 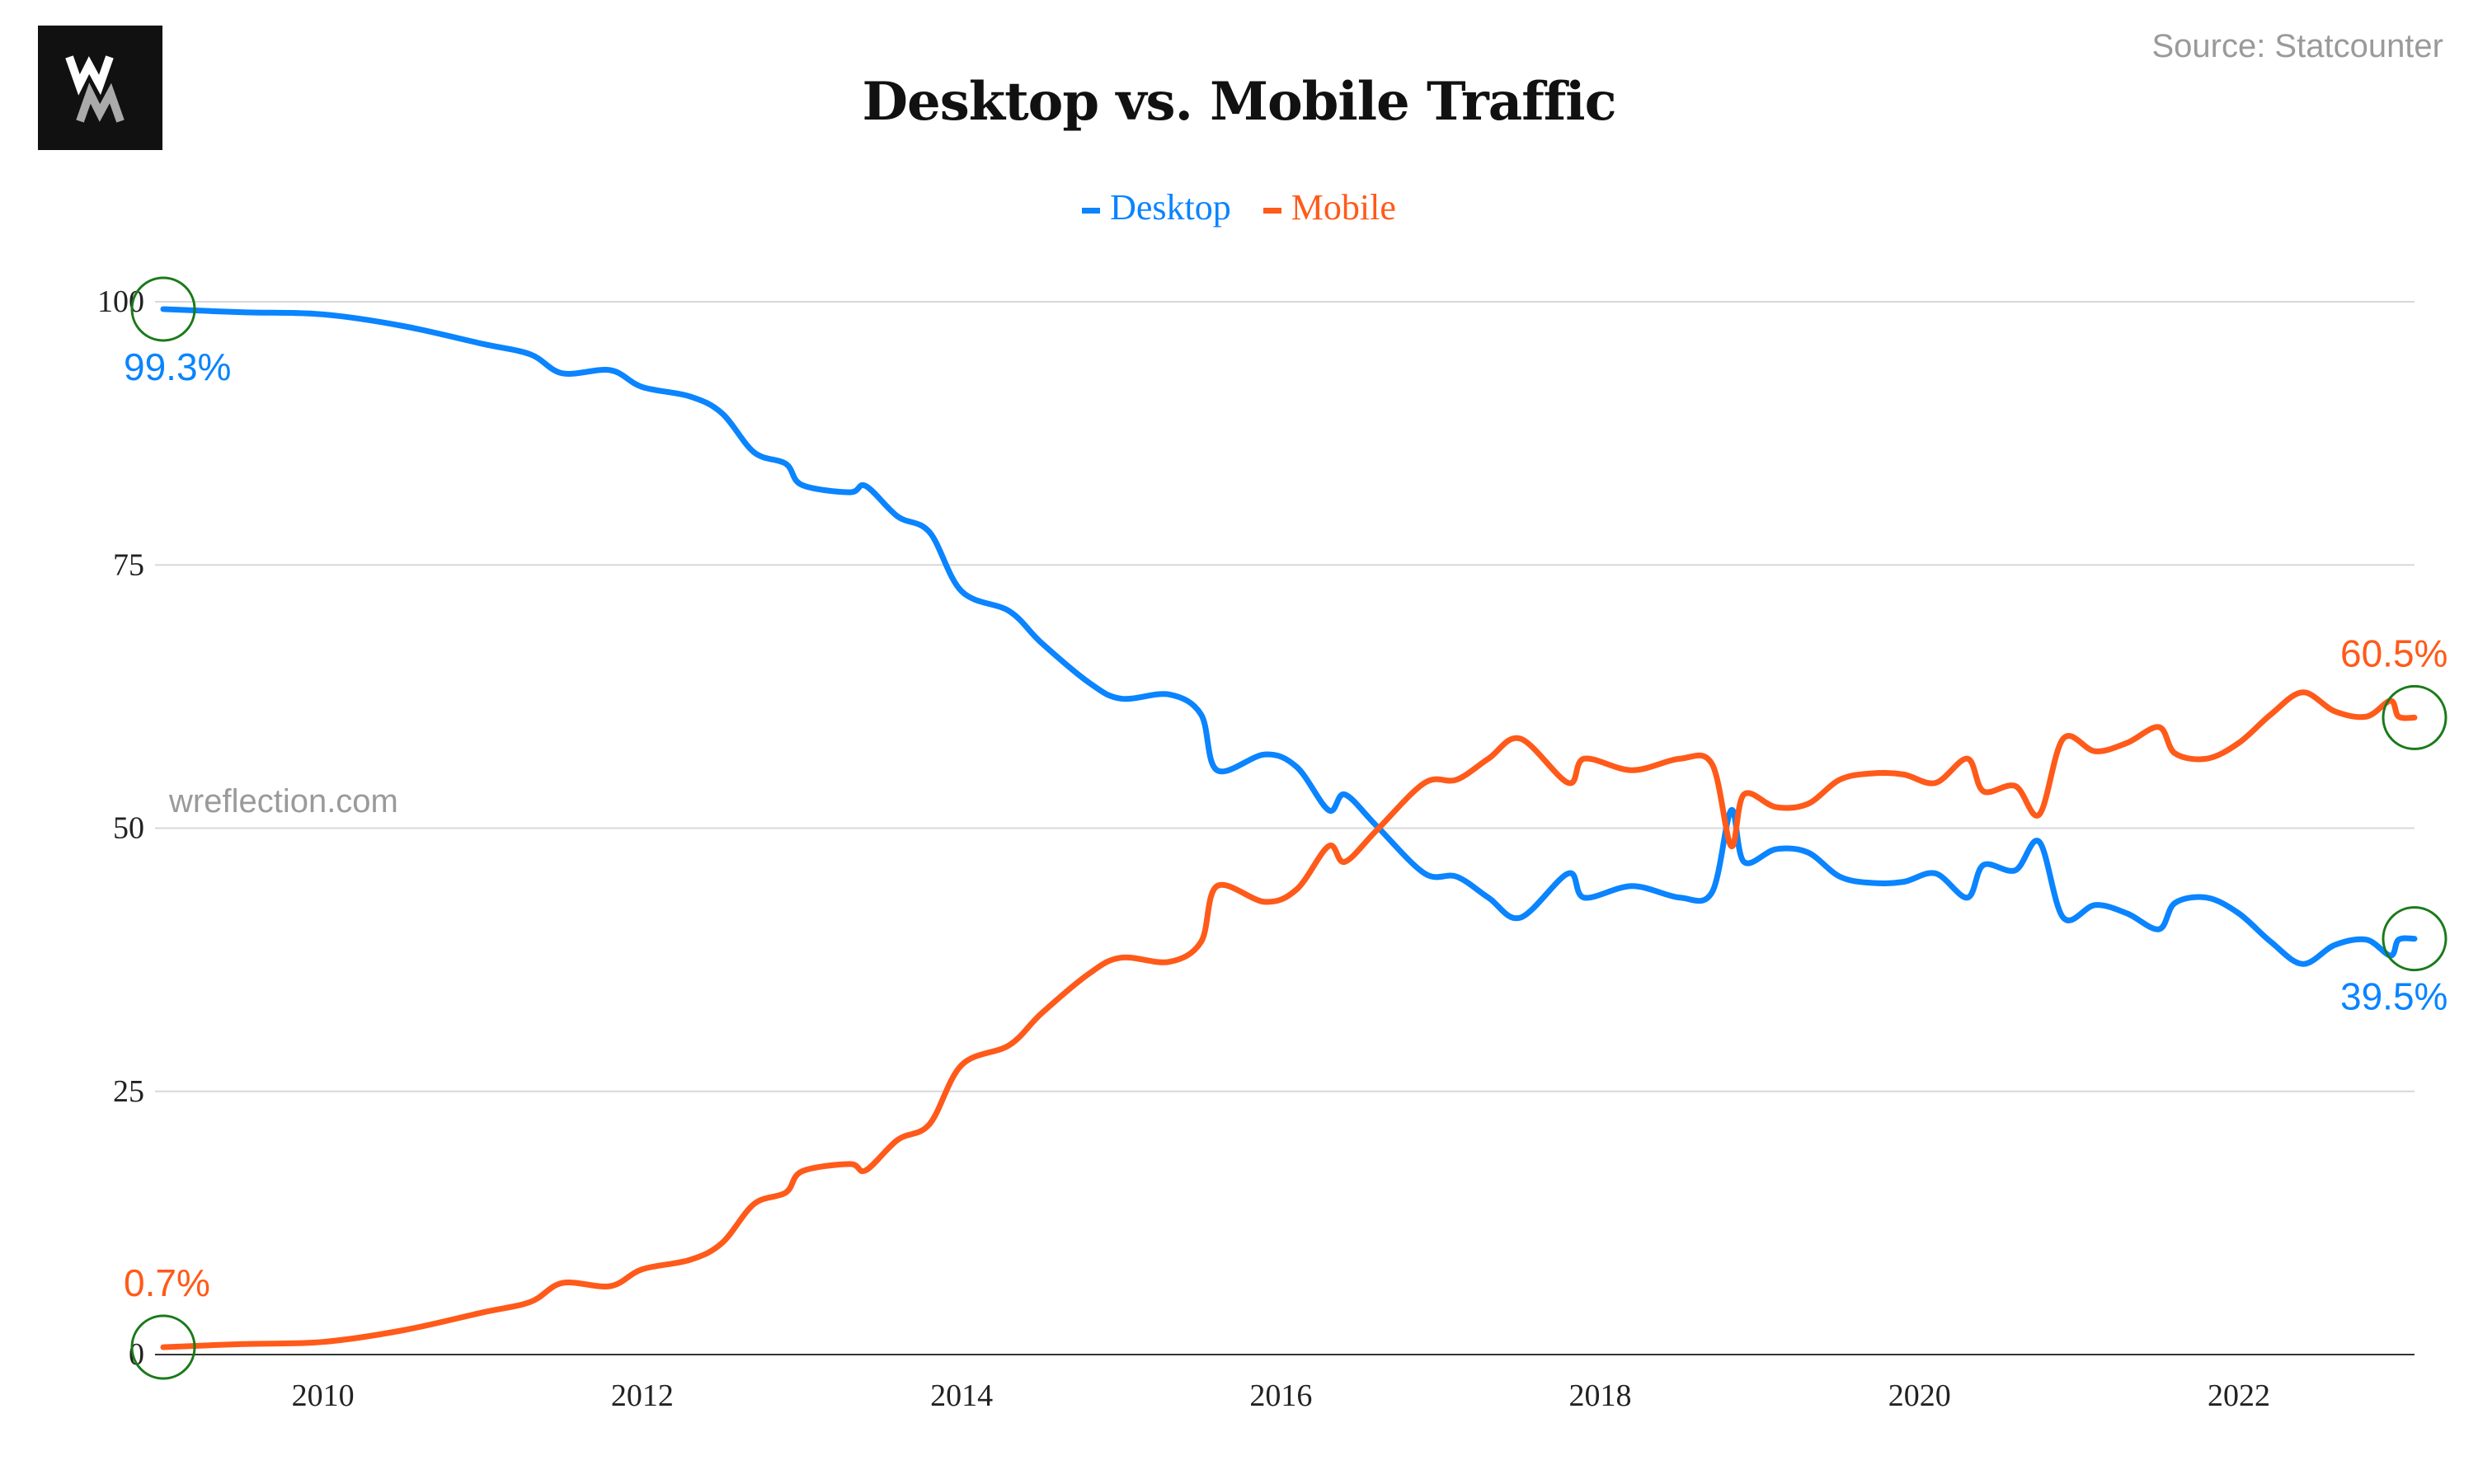 What do you see at coordinates (1919, 1395) in the screenshot?
I see `x-tick-label: 2020` at bounding box center [1919, 1395].